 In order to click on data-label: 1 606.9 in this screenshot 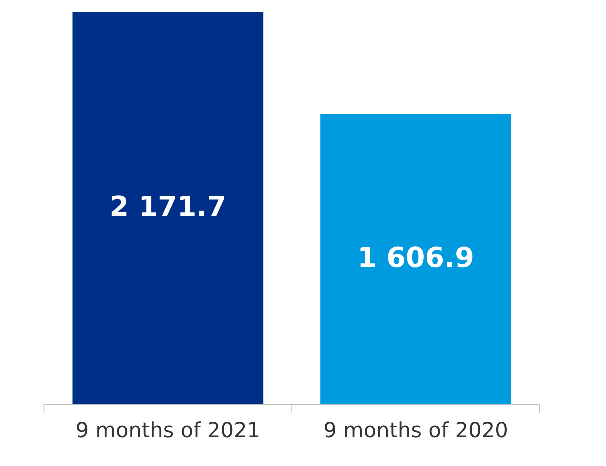, I will do `click(416, 257)`.